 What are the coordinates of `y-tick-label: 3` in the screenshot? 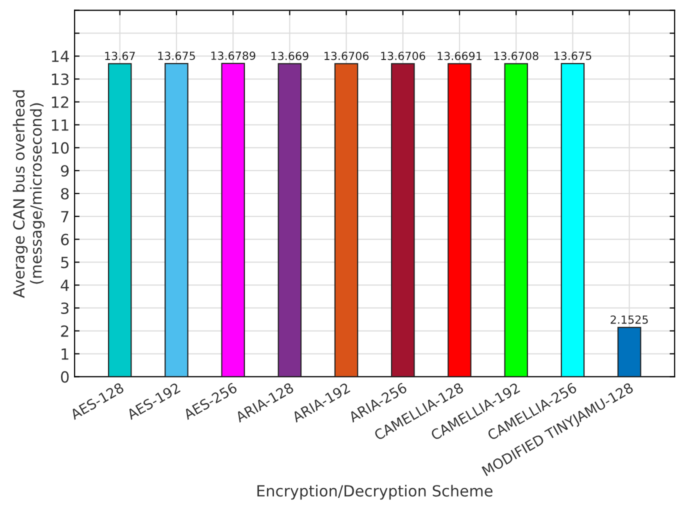 It's located at (64, 308).